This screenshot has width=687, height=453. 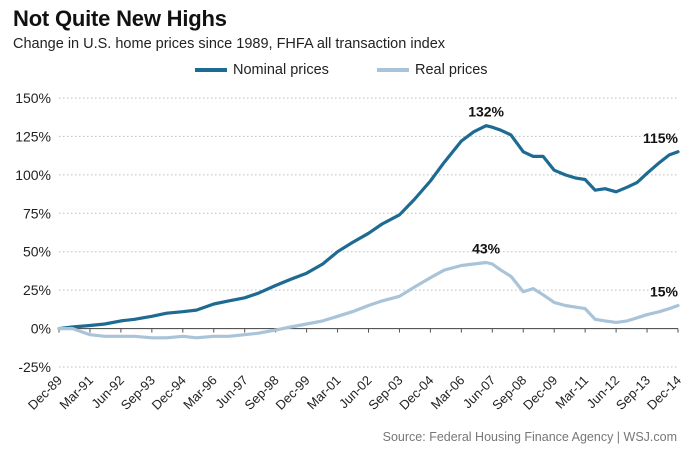 I want to click on y-tick-label: 25%, so click(x=37, y=290).